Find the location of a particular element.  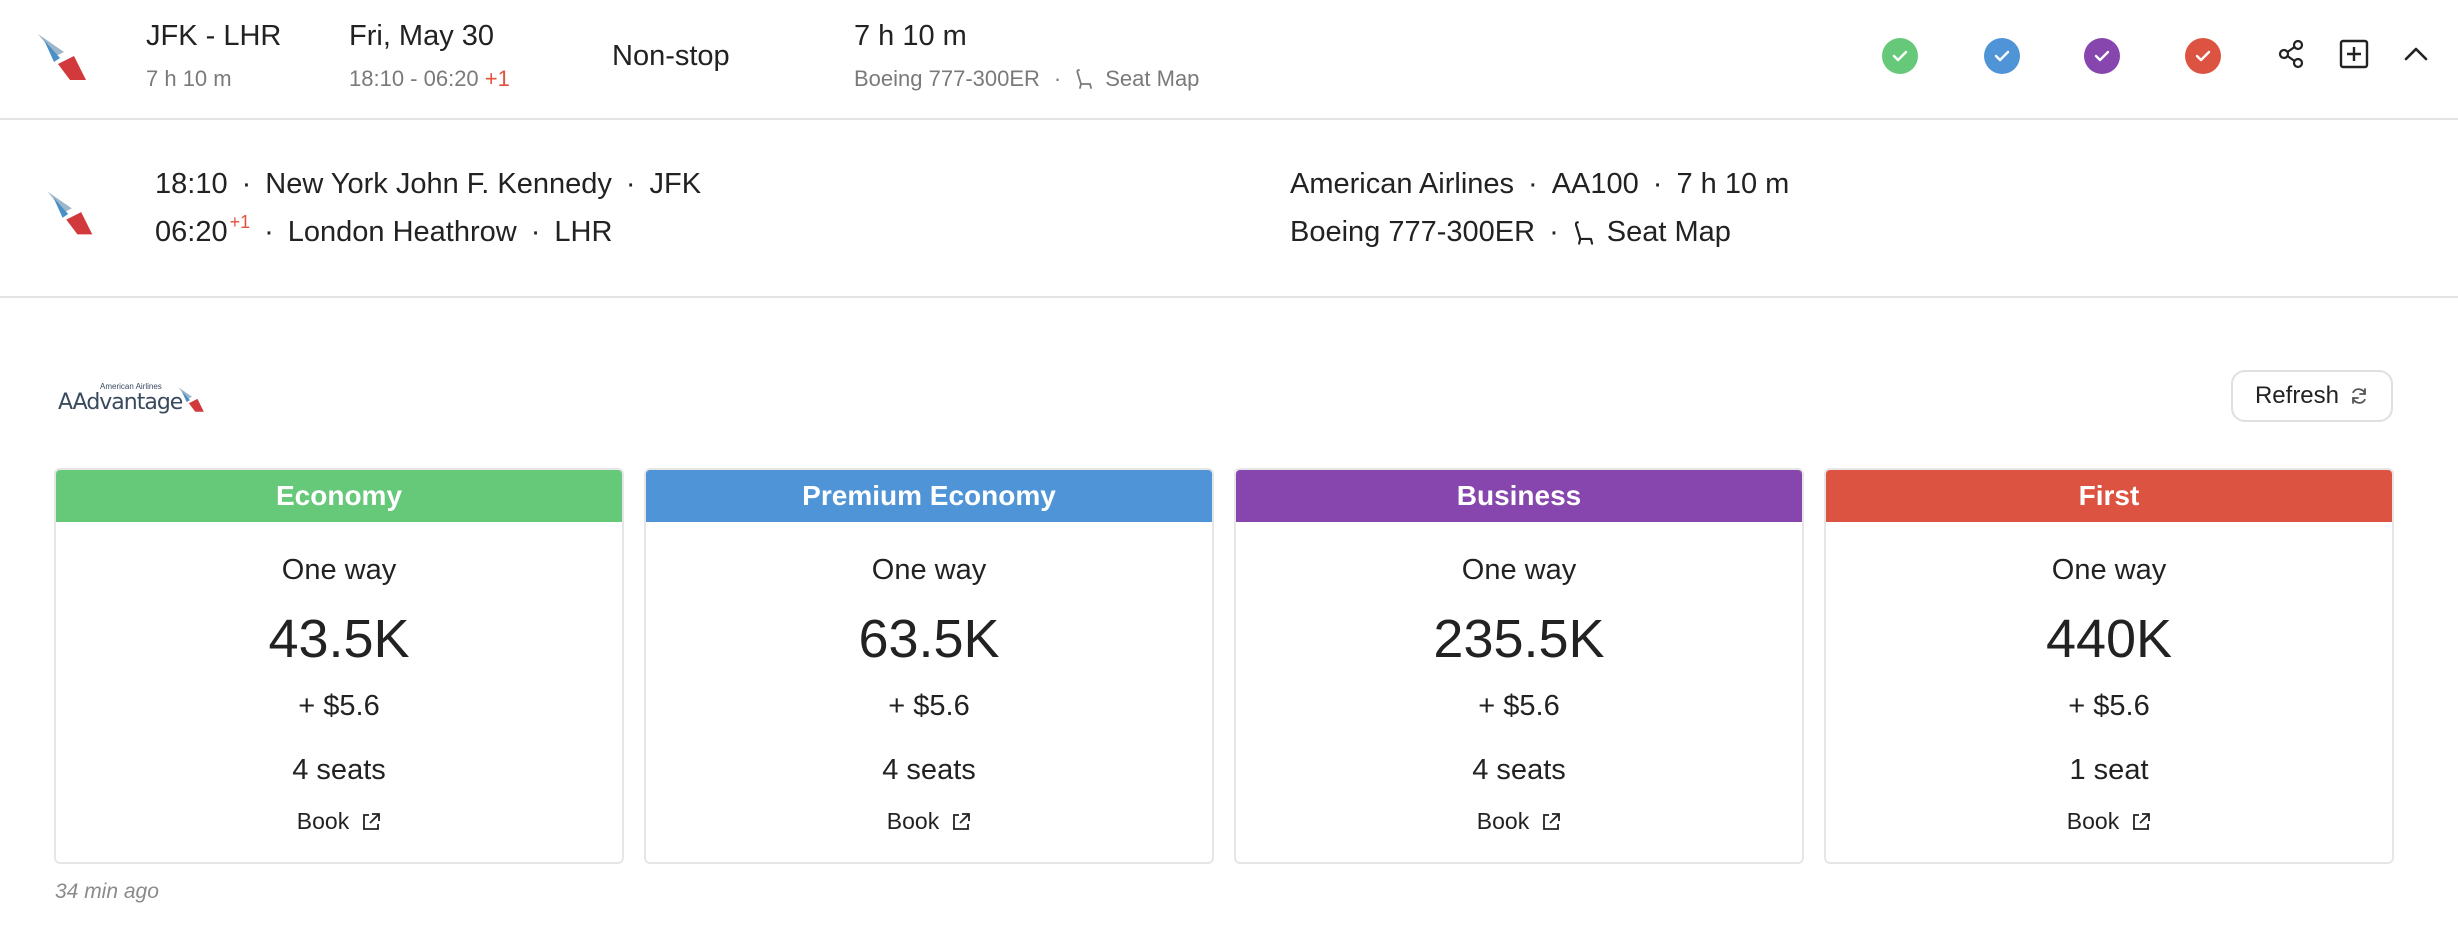

aadvantage-logo: American Airlines AAdvantage is located at coordinates (133, 400).